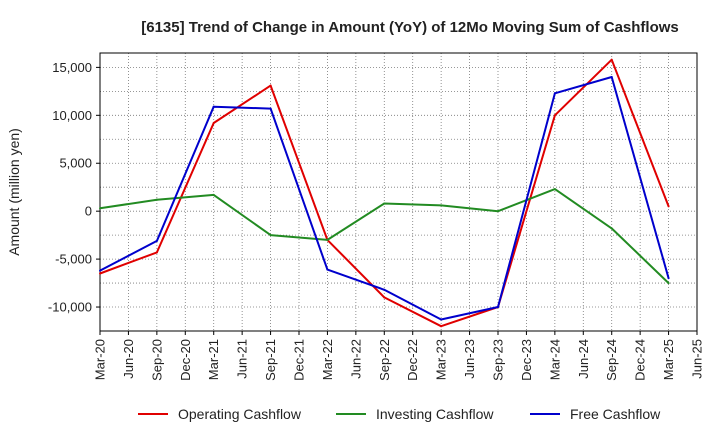  Describe the element at coordinates (74, 187) in the screenshot. I see `y-axis: 15,000 10,000 5,000 0 -5,000 -10,000` at that location.